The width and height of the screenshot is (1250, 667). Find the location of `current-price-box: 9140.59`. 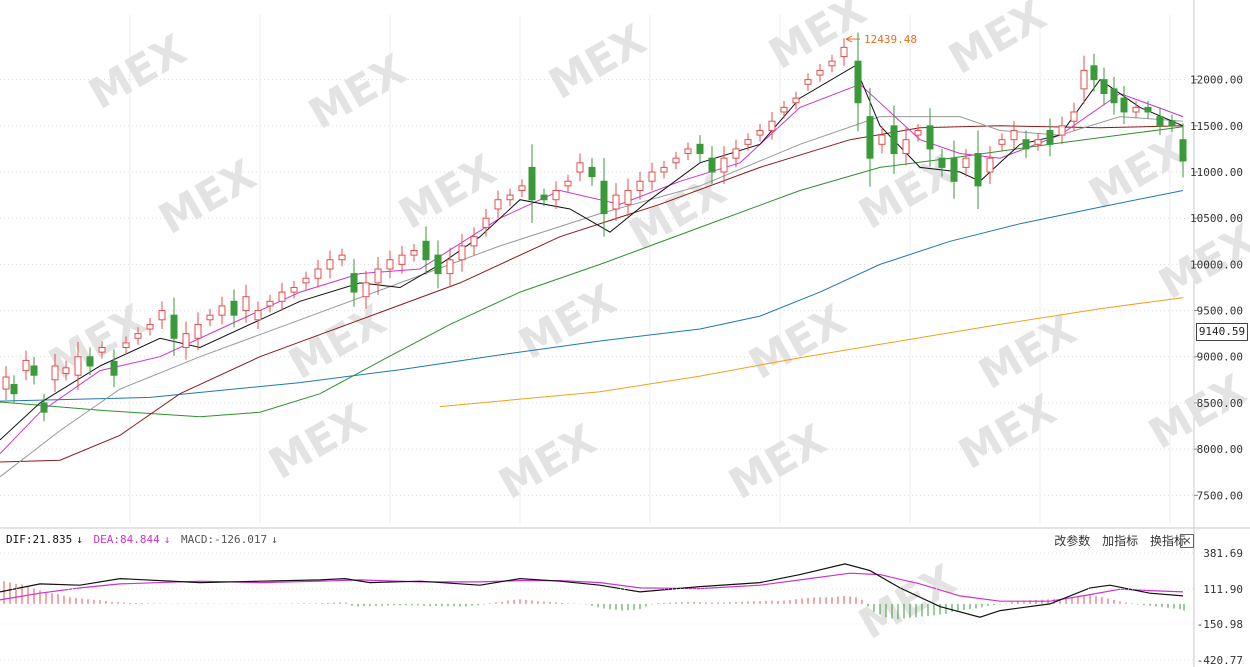

current-price-box: 9140.59 is located at coordinates (1222, 332).